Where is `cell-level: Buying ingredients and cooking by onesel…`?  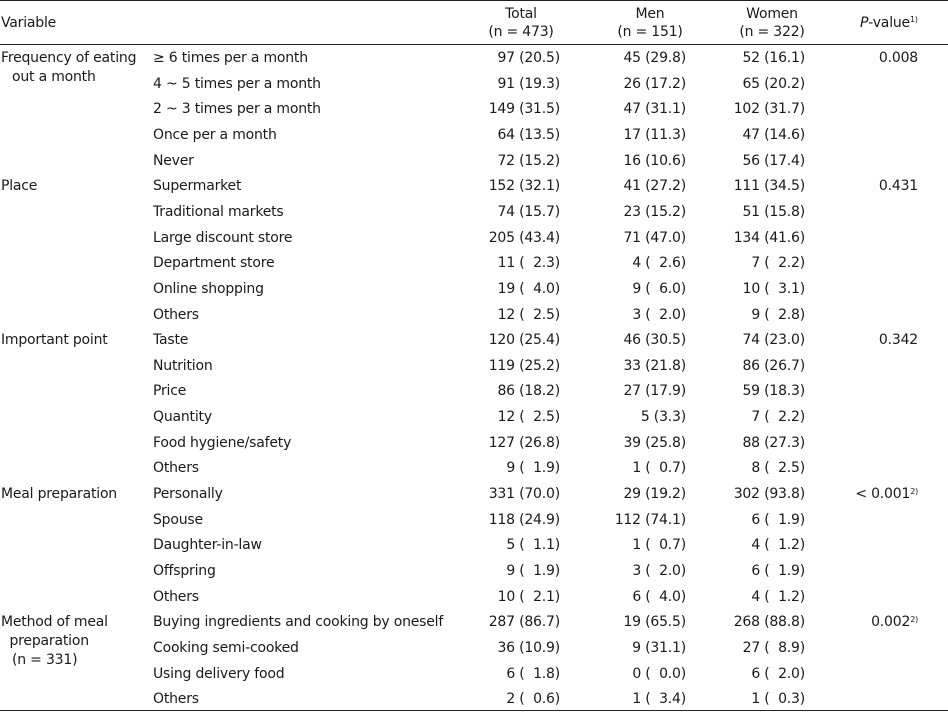
cell-level: Buying ingredients and cooking by onesel… is located at coordinates (298, 622).